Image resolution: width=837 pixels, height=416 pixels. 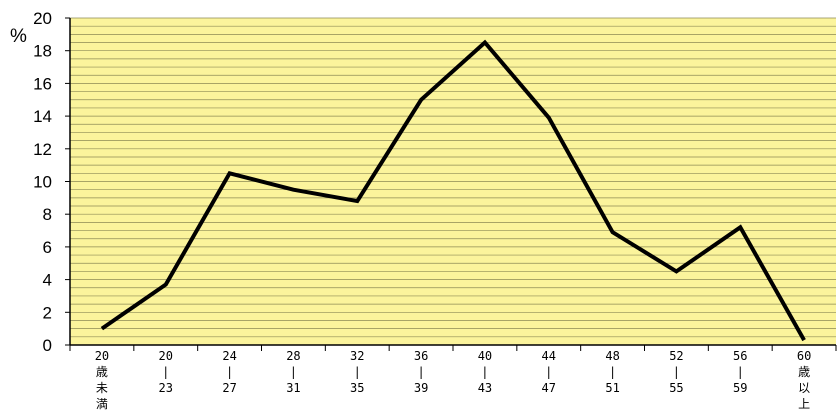 I want to click on x-tick-label-line: 52, so click(x=676, y=356).